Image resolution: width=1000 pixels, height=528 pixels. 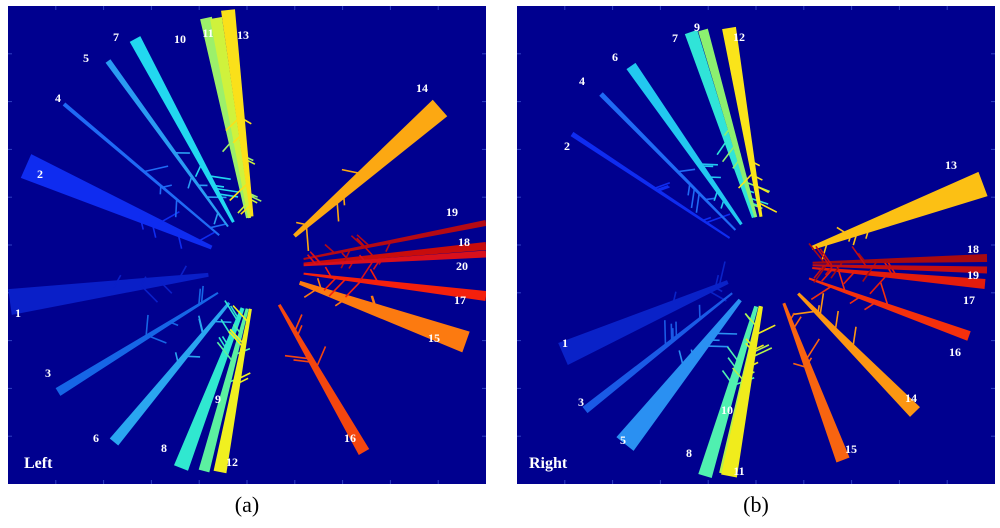 What do you see at coordinates (350, 438) in the screenshot?
I see `left-branch-label-16: 16` at bounding box center [350, 438].